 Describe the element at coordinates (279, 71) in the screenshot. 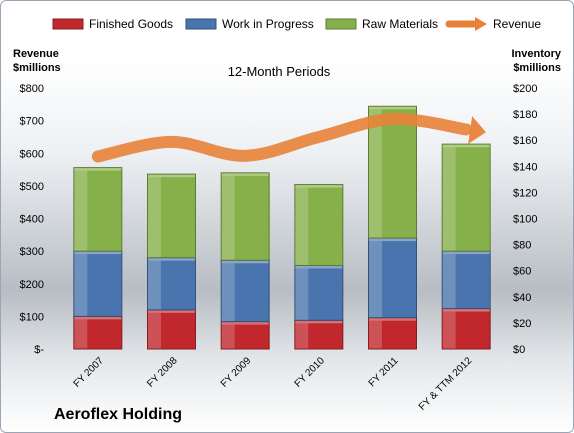

I see `chart-subtitle: 12-Month Periods` at that location.